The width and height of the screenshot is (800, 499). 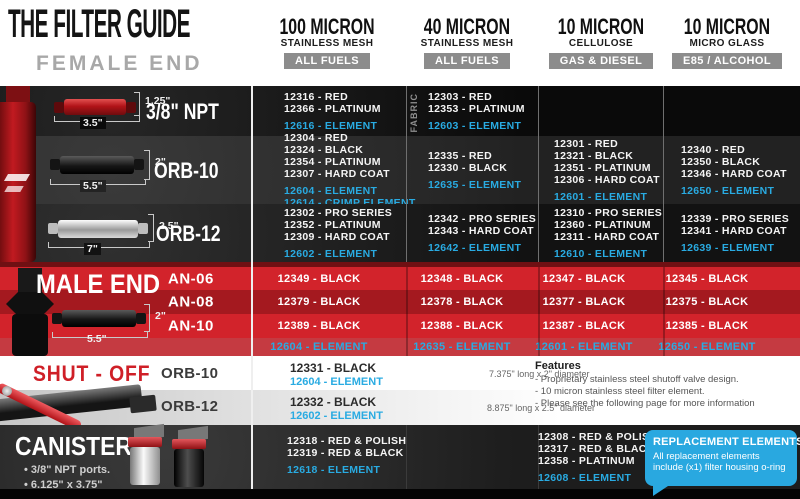 What do you see at coordinates (558, 366) in the screenshot?
I see `features-heading: Features` at bounding box center [558, 366].